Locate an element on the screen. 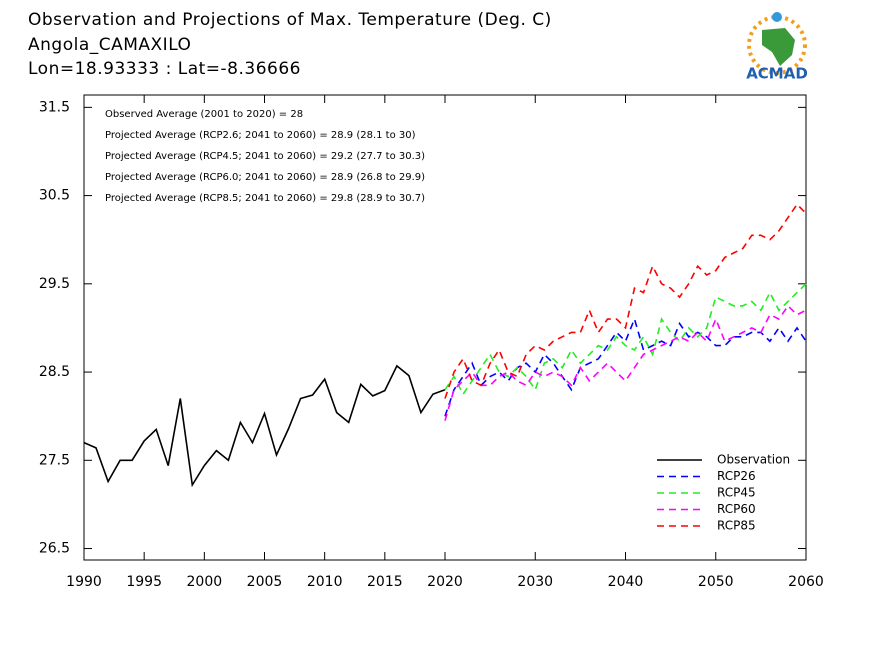 Image resolution: width=879 pixels, height=659 pixels. x-tick-label: 2060 is located at coordinates (806, 582).